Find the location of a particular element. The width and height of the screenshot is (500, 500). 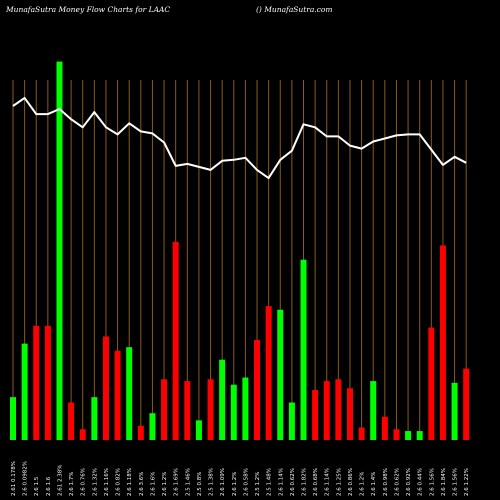

x-tick-label: 2.6 0.76% is located at coordinates (84, 482).